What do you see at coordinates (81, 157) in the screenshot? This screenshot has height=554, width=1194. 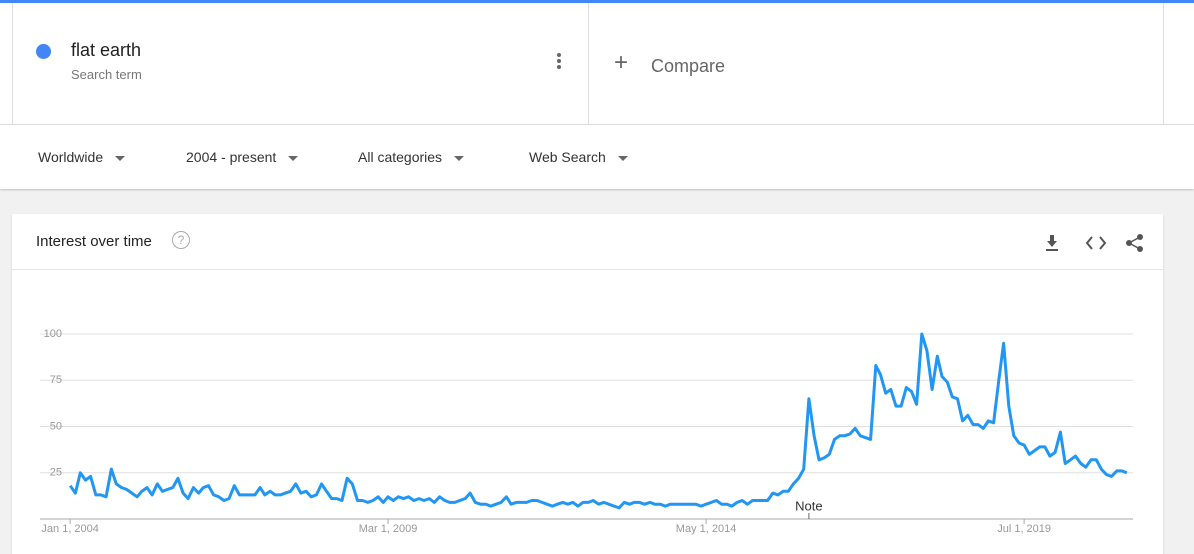 I see `filter: Worldwide` at bounding box center [81, 157].